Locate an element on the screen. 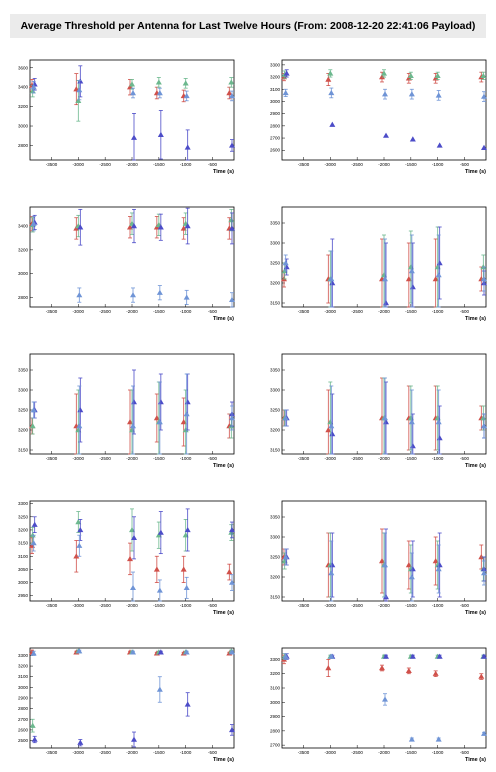  y-tick-label: 2500 is located at coordinates (23, 740).